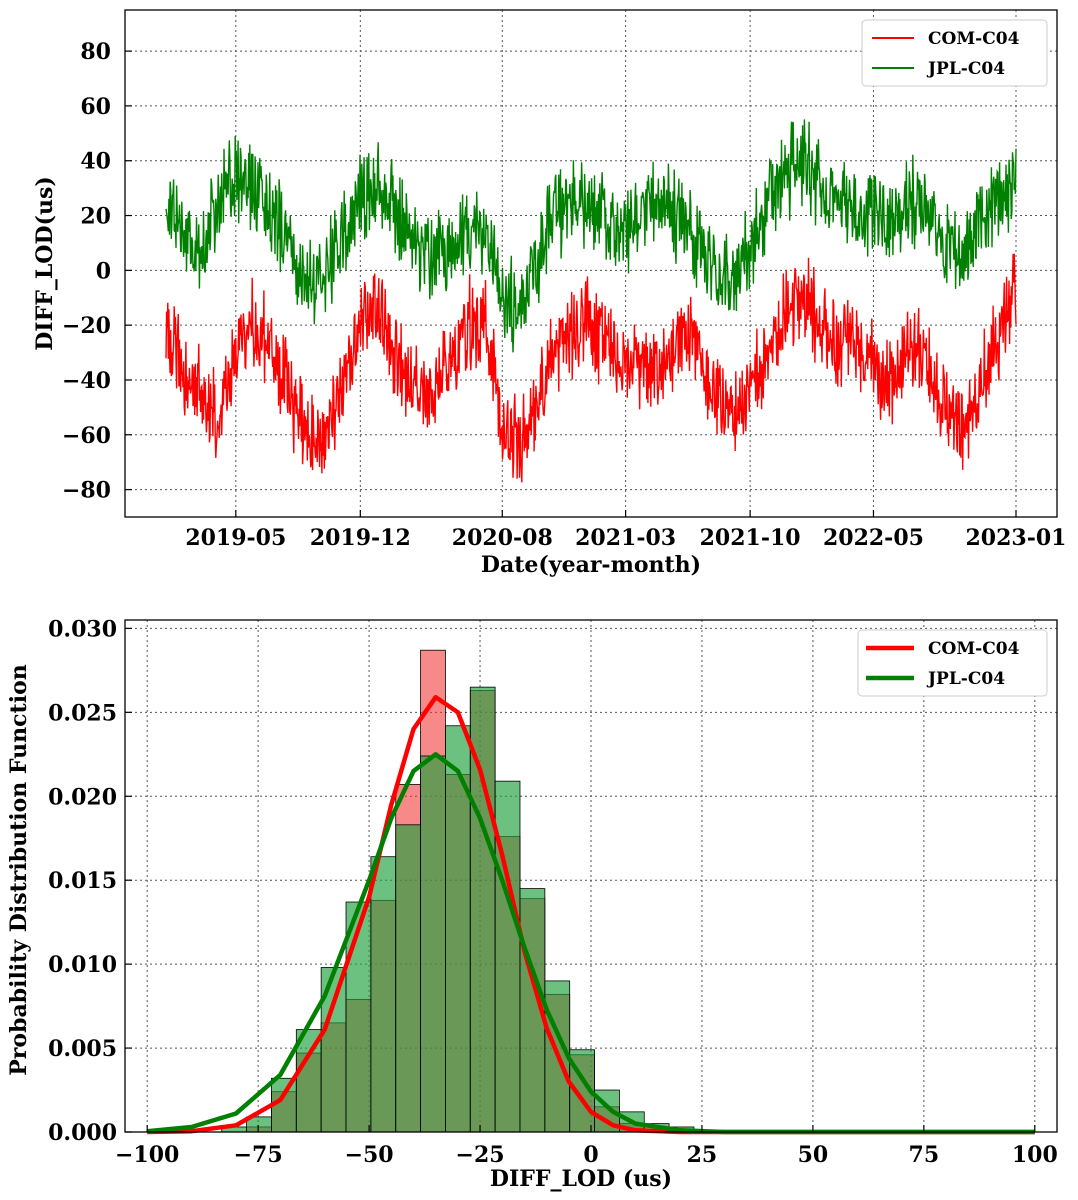 This screenshot has width=1078, height=1200. What do you see at coordinates (702, 1155) in the screenshot?
I see `x-tick-label: 25` at bounding box center [702, 1155].